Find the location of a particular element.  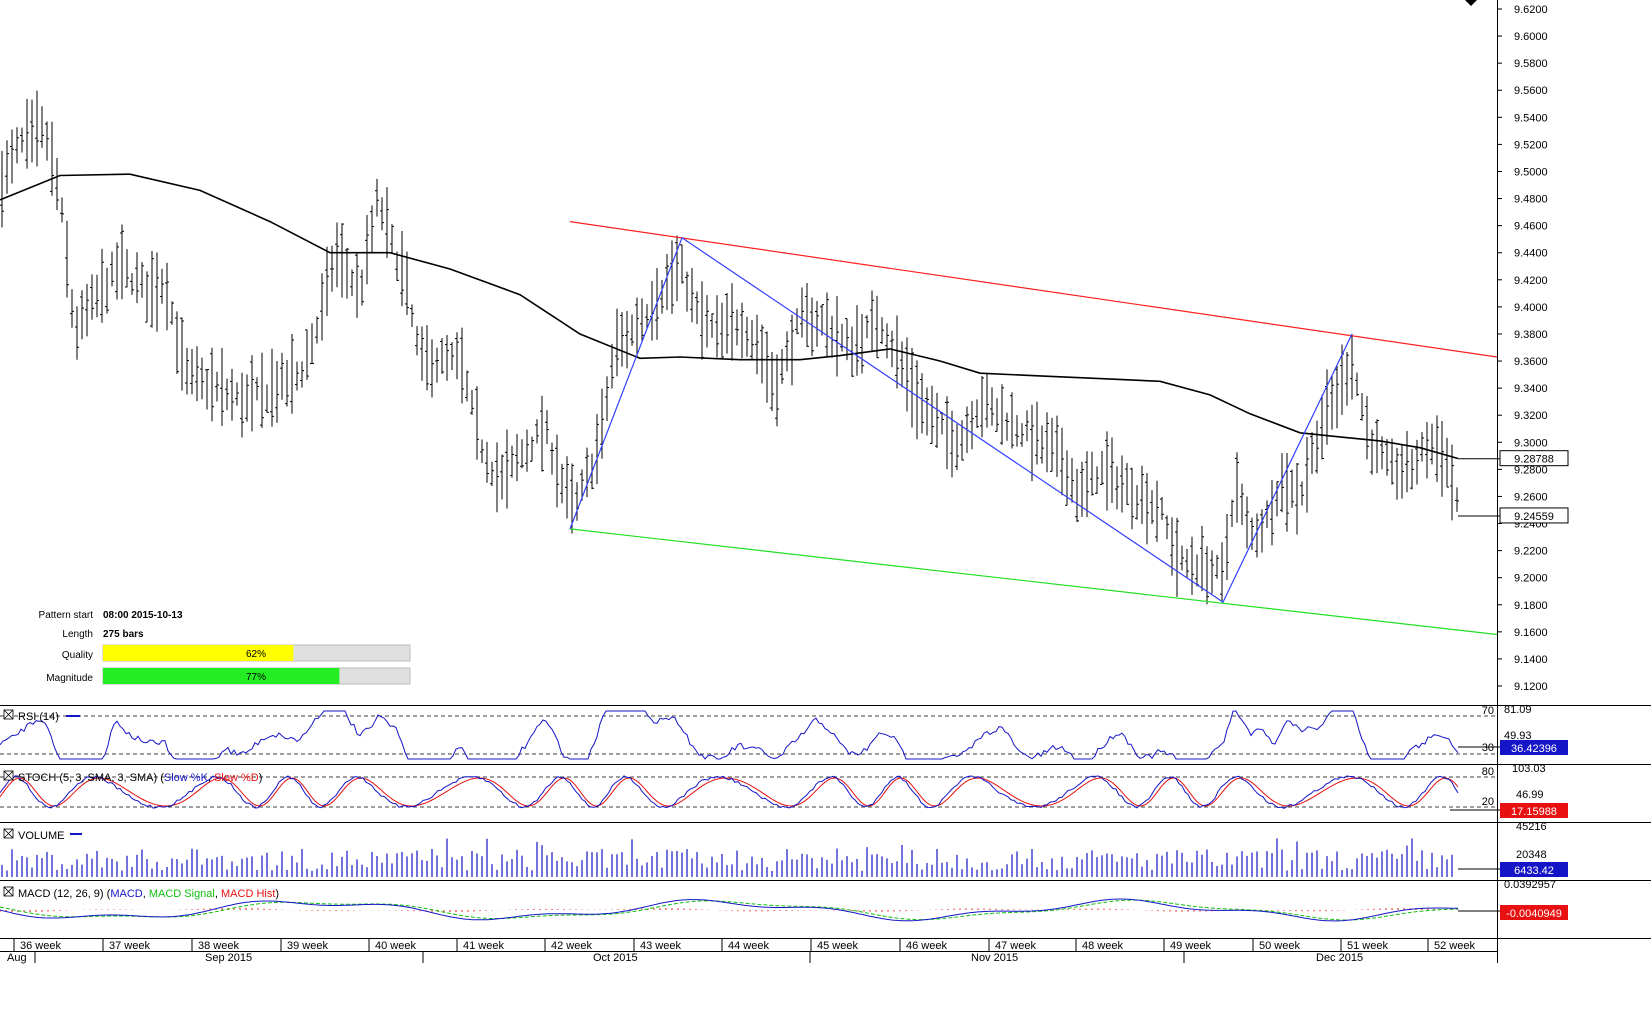

magnitude-label: Magnitude is located at coordinates (69, 678).